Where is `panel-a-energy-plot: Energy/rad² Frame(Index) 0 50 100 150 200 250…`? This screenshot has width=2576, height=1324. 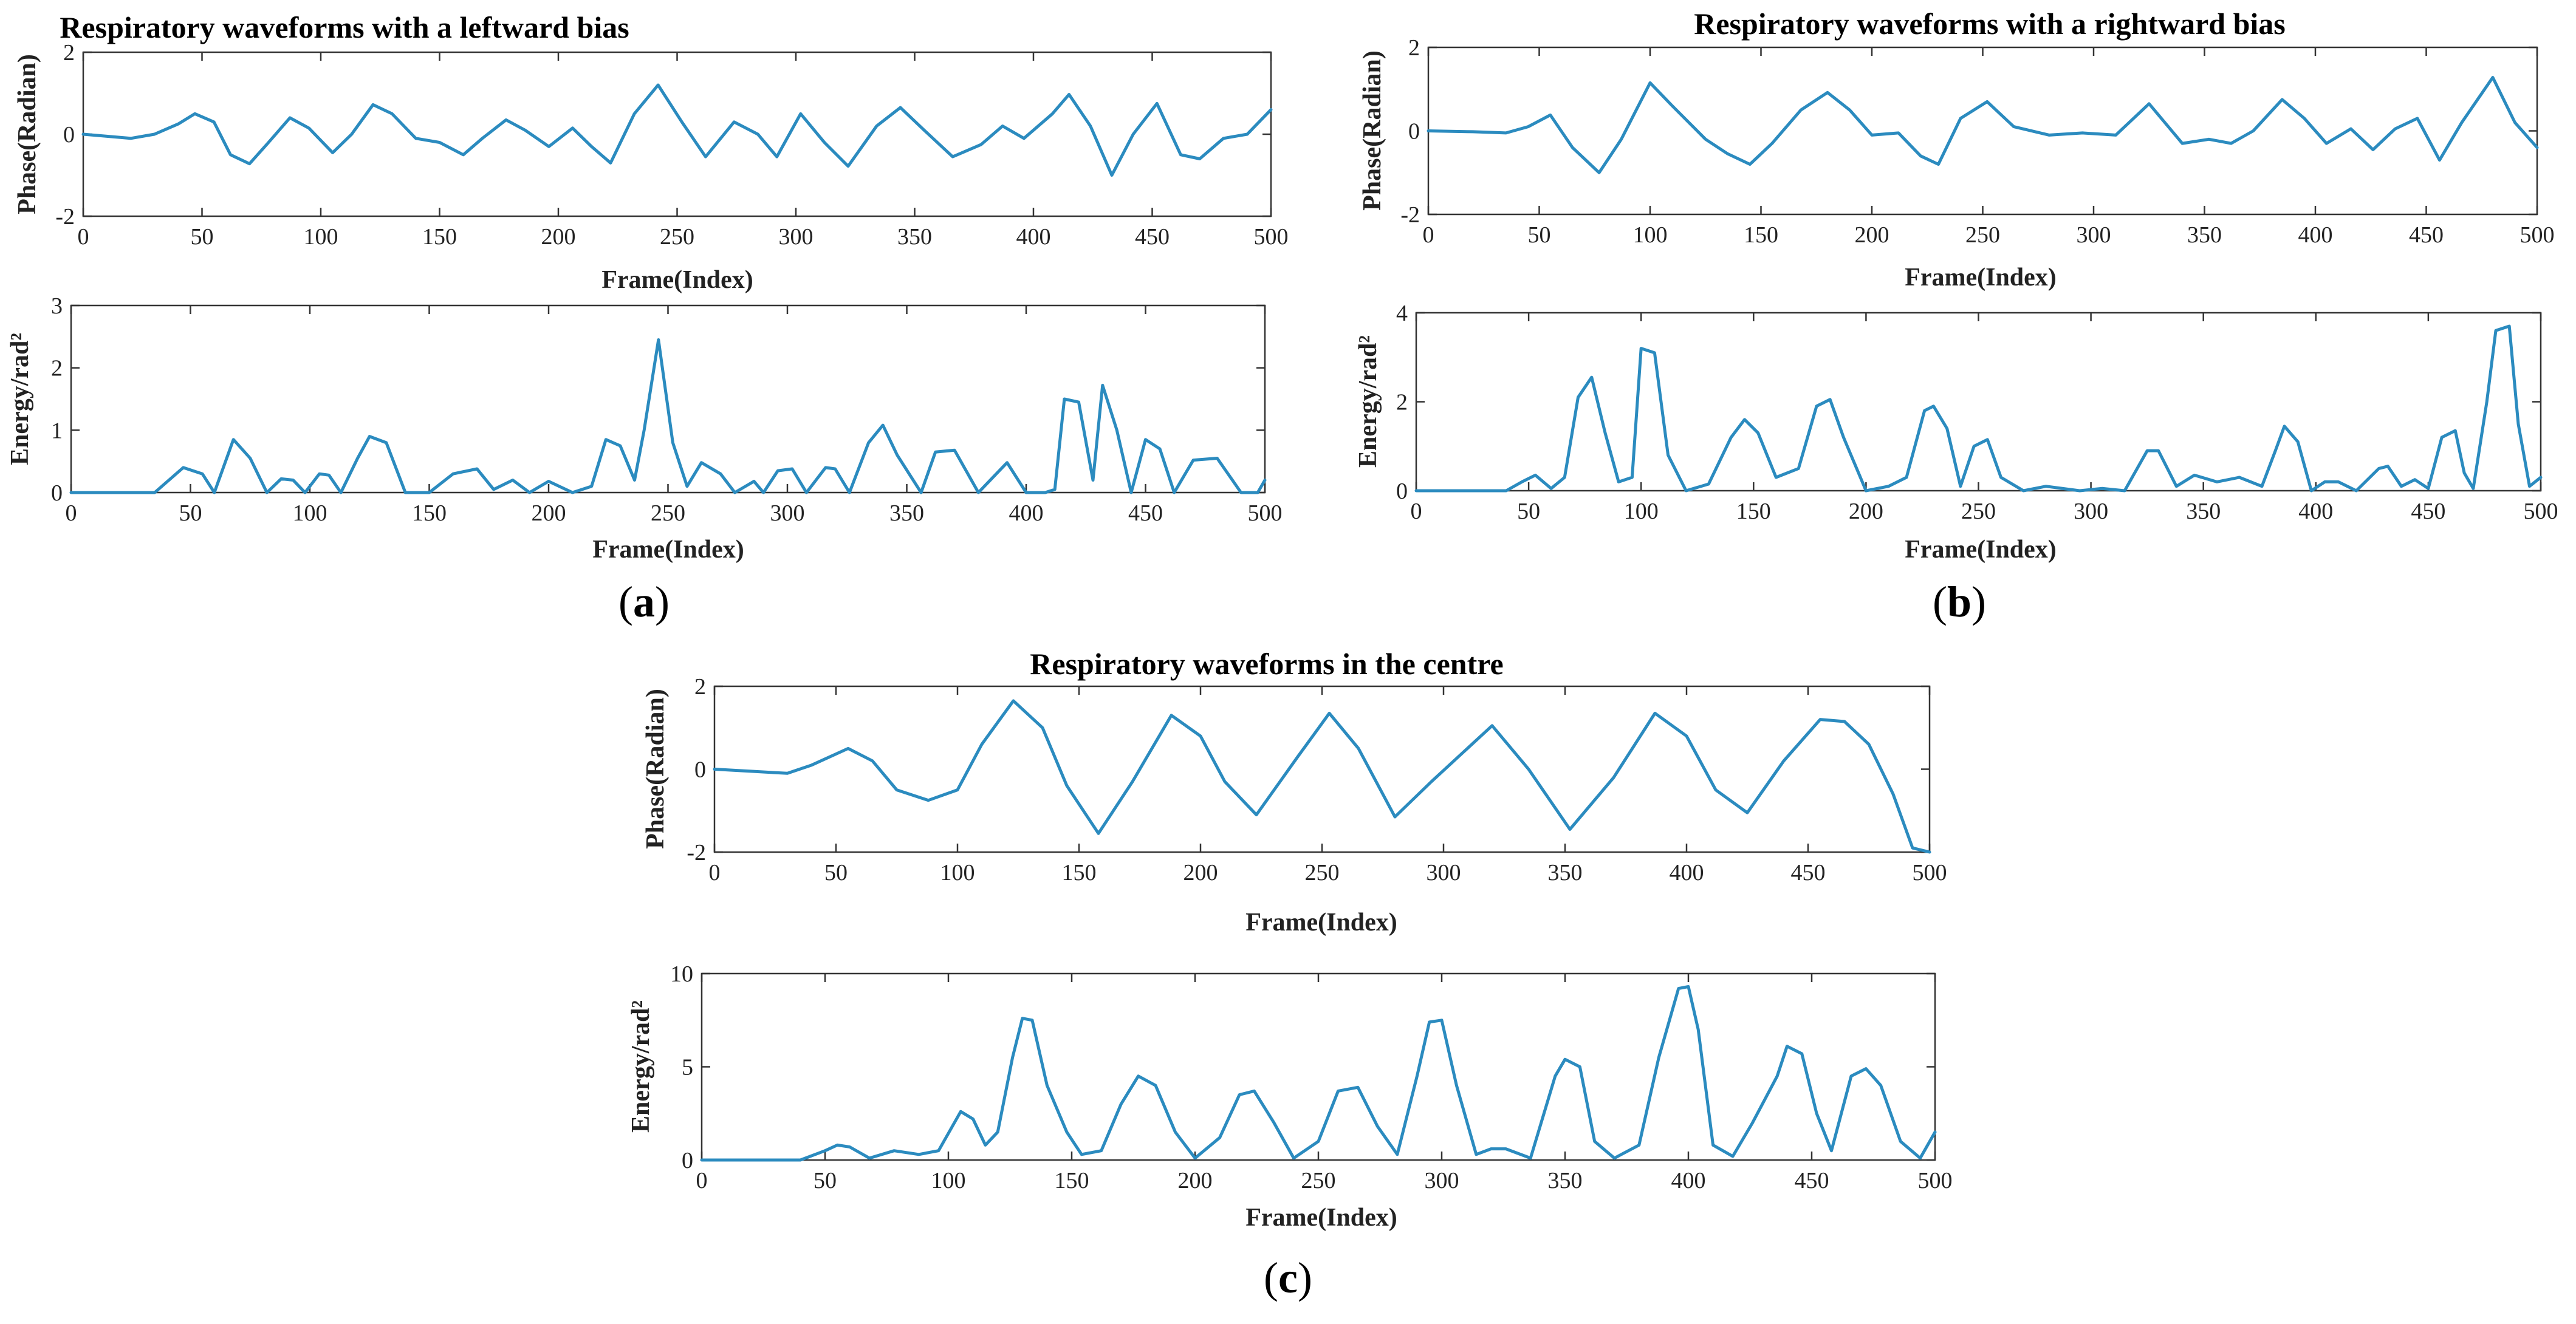 panel-a-energy-plot: Energy/rad² Frame(Index) 0 50 100 150 200 250… is located at coordinates (645, 428).